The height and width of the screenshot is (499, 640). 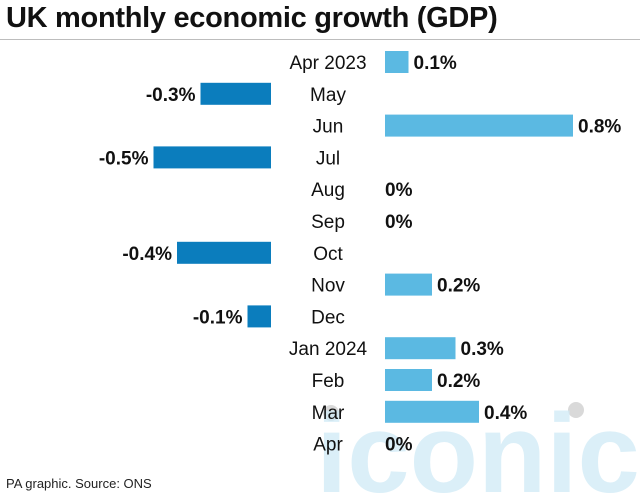 I want to click on category-label: Feb, so click(x=328, y=381).